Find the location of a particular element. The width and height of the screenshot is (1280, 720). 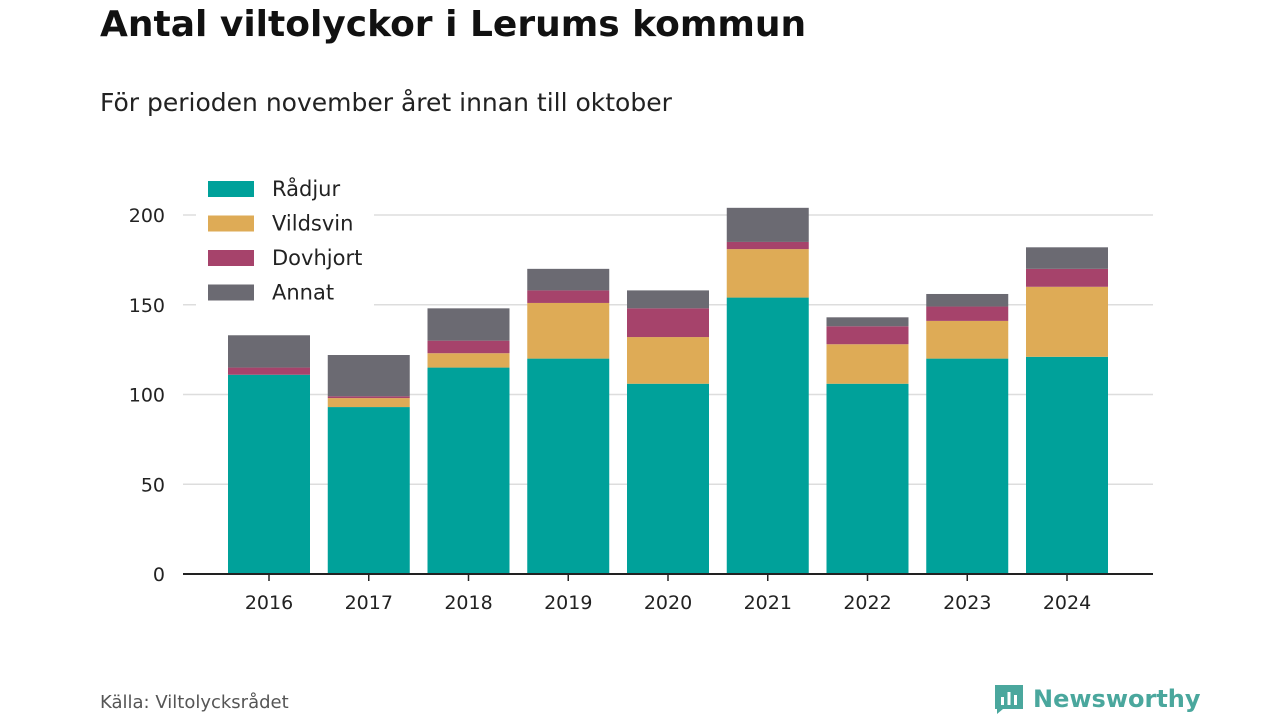

bar-segment-rådjur-2021 is located at coordinates (767, 435).